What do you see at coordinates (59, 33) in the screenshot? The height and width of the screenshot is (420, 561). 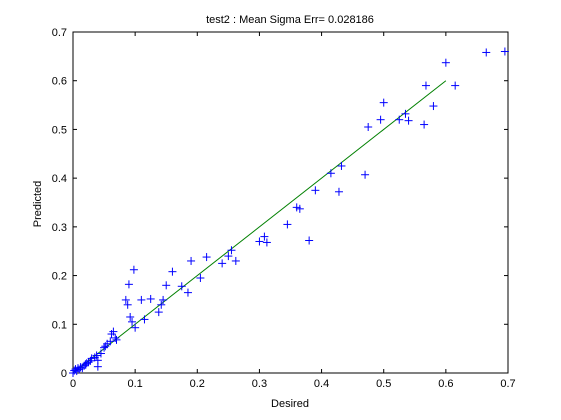 I see `y-tick-label: 0.7` at bounding box center [59, 33].